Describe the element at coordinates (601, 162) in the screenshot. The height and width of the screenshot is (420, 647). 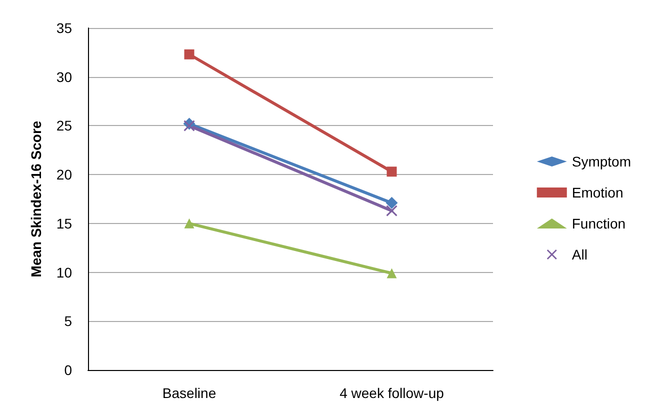
I see `legend-label: Symptom` at that location.